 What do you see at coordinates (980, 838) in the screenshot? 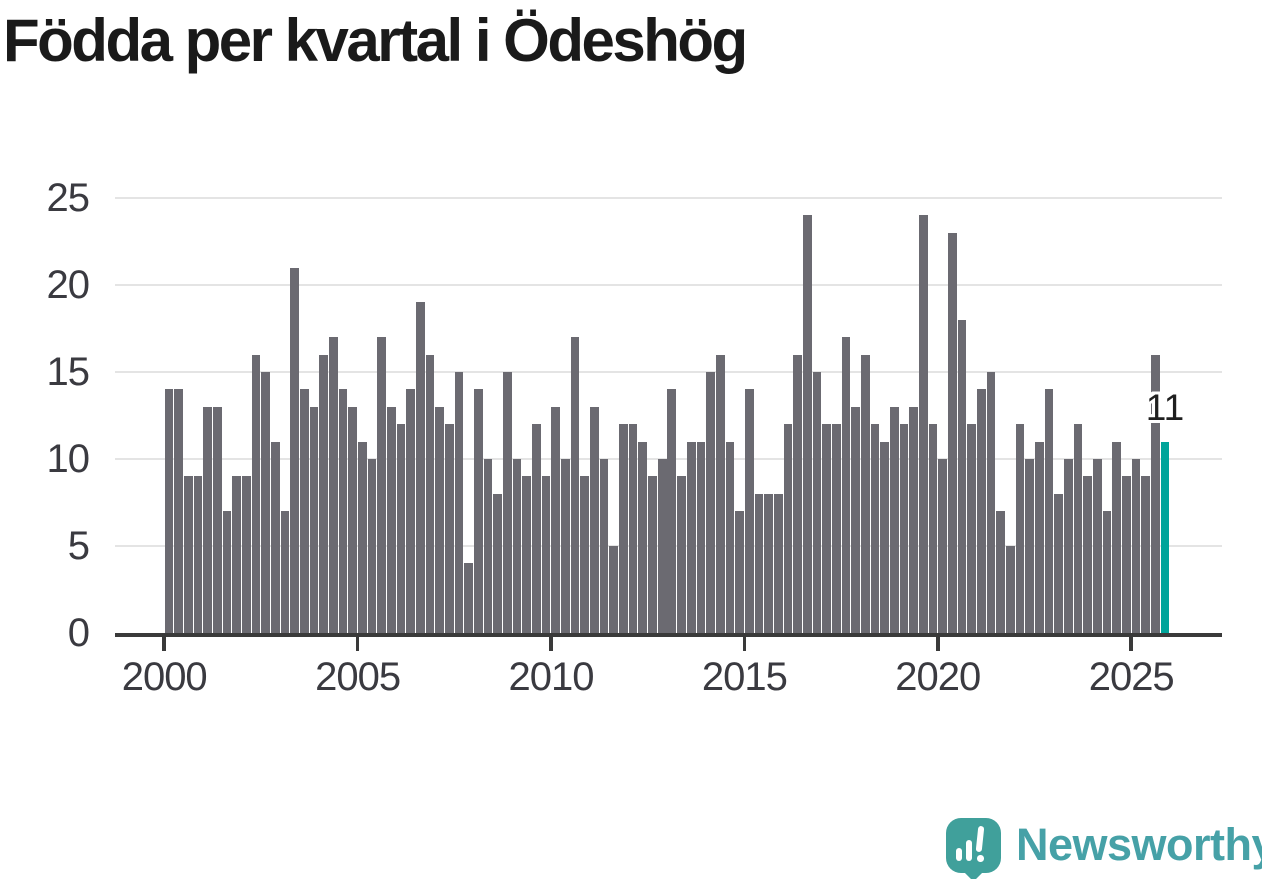
I see `logo-exclamation-bar` at bounding box center [980, 838].